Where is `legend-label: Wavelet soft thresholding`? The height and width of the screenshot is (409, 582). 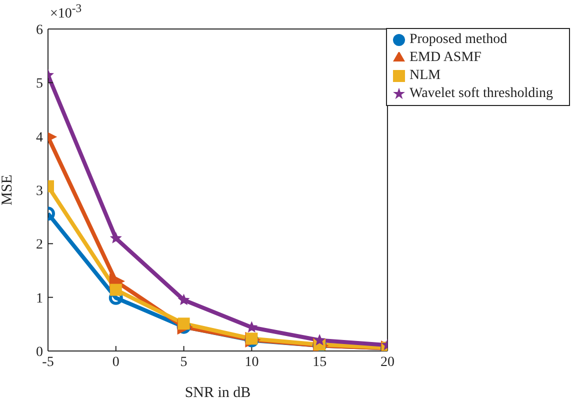 legend-label: Wavelet soft thresholding is located at coordinates (481, 93).